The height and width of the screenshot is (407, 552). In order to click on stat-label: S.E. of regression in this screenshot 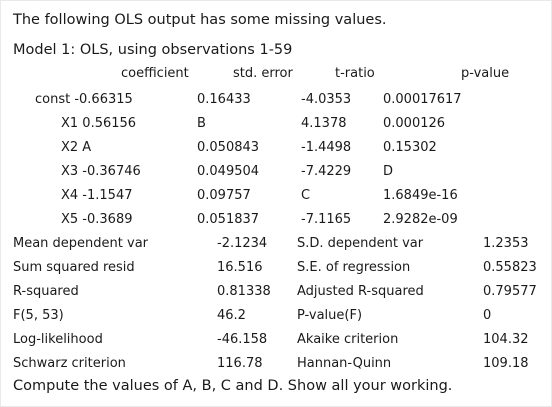, I will do `click(354, 267)`.